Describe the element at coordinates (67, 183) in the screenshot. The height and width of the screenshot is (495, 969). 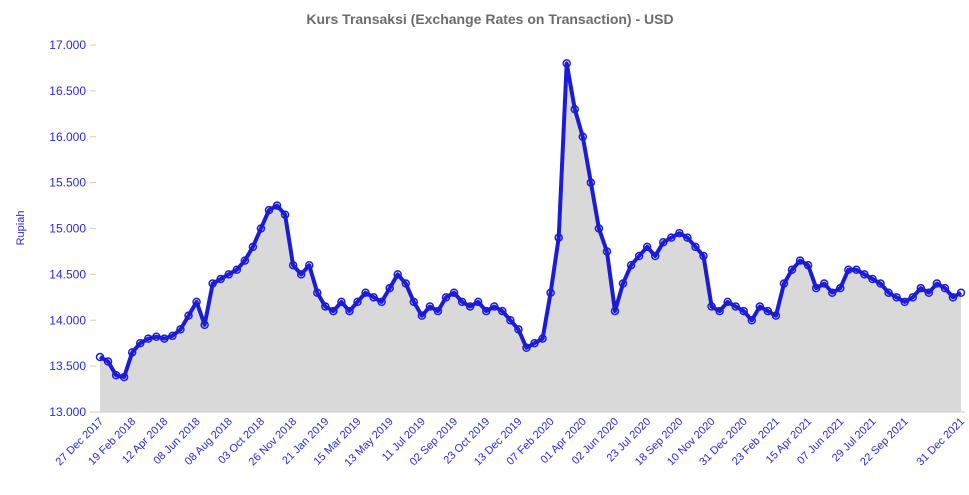
I see `y-tick-label: 15.500` at that location.